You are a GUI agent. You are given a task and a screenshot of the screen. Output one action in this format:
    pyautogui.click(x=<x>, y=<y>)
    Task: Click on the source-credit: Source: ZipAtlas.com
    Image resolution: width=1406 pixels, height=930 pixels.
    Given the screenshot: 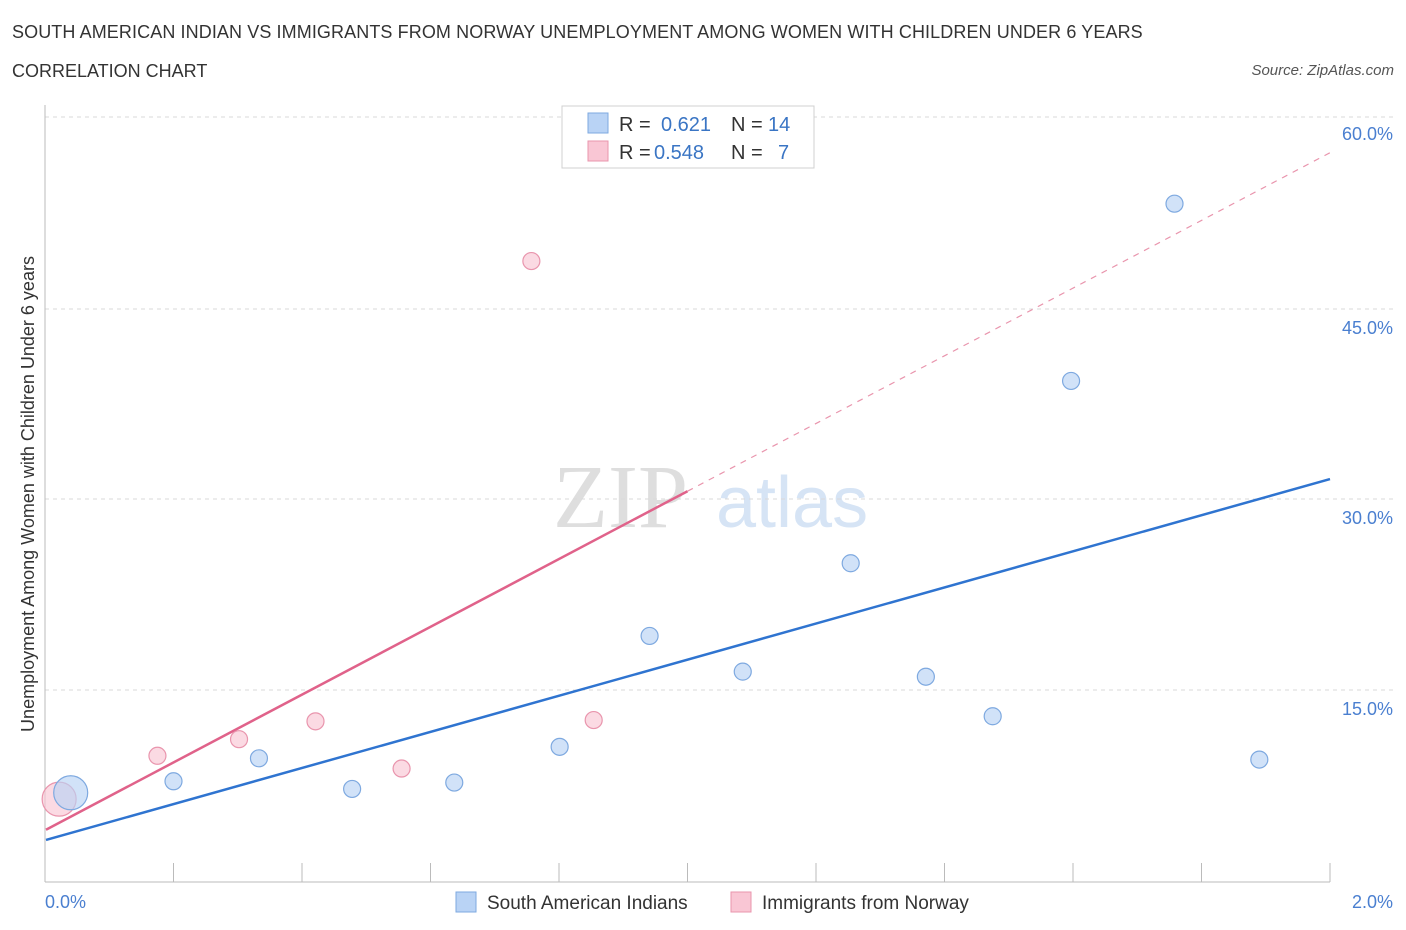 What is the action you would take?
    pyautogui.click(x=1322, y=70)
    